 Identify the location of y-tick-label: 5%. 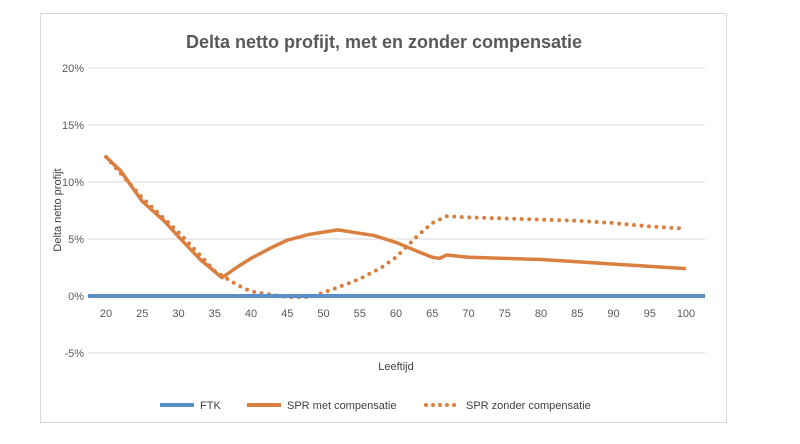
(76, 240).